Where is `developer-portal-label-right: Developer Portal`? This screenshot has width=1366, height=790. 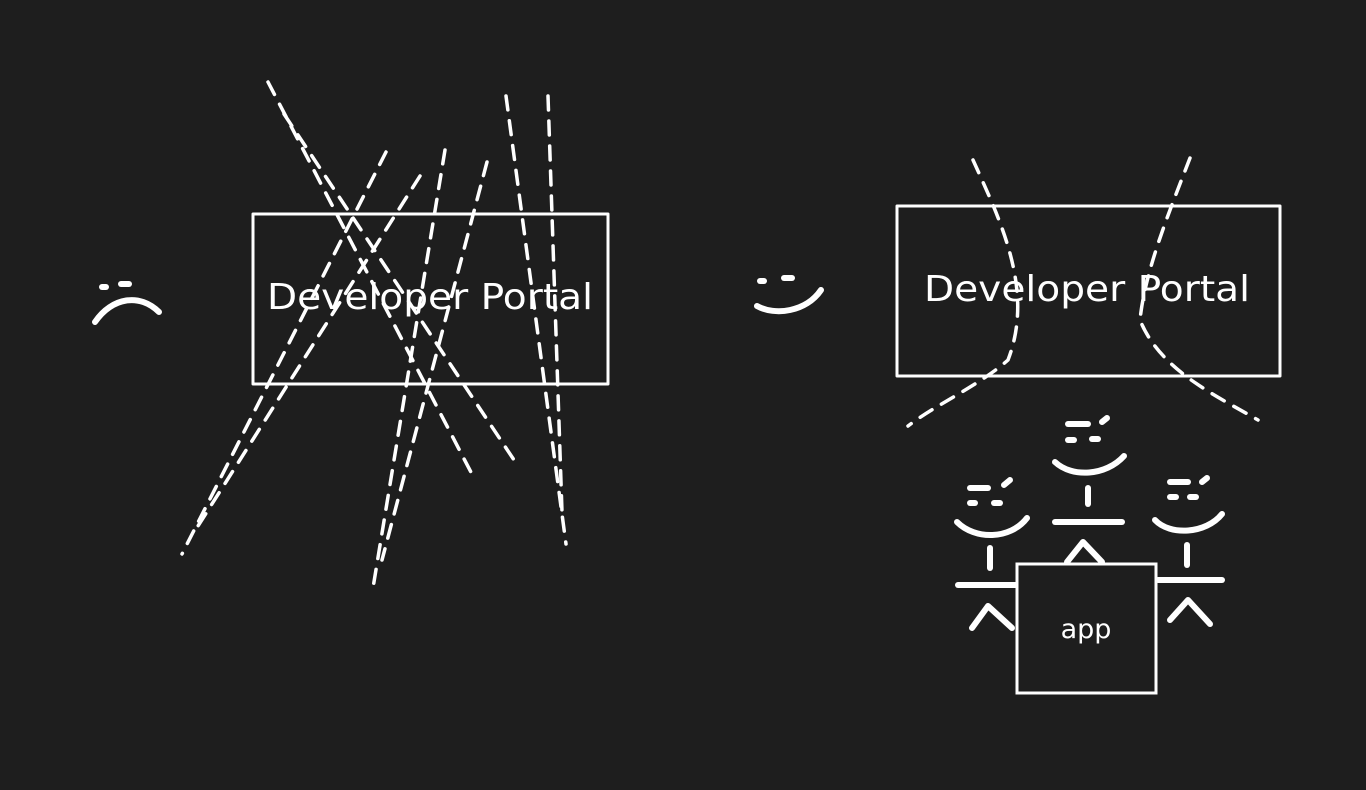 developer-portal-label-right: Developer Portal is located at coordinates (1087, 289).